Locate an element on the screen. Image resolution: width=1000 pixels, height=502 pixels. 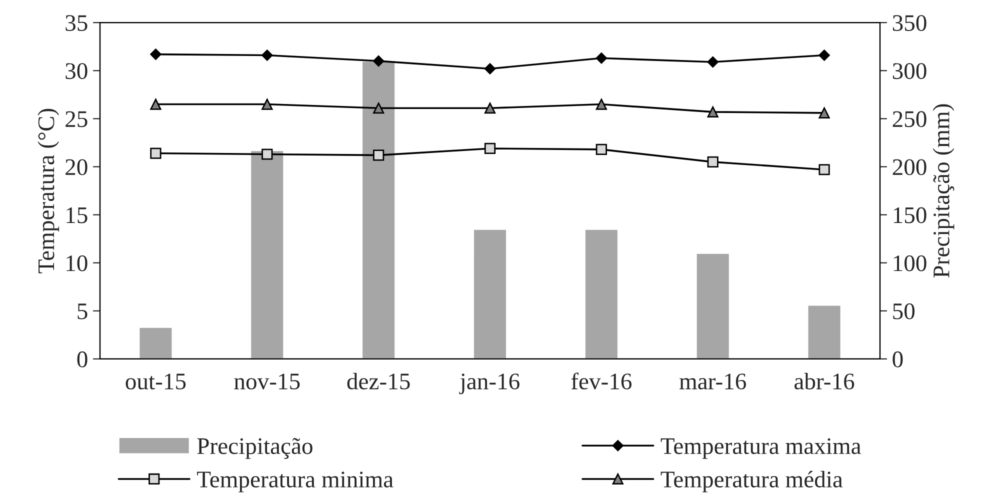
y2-tick-label: 100 is located at coordinates (910, 263).